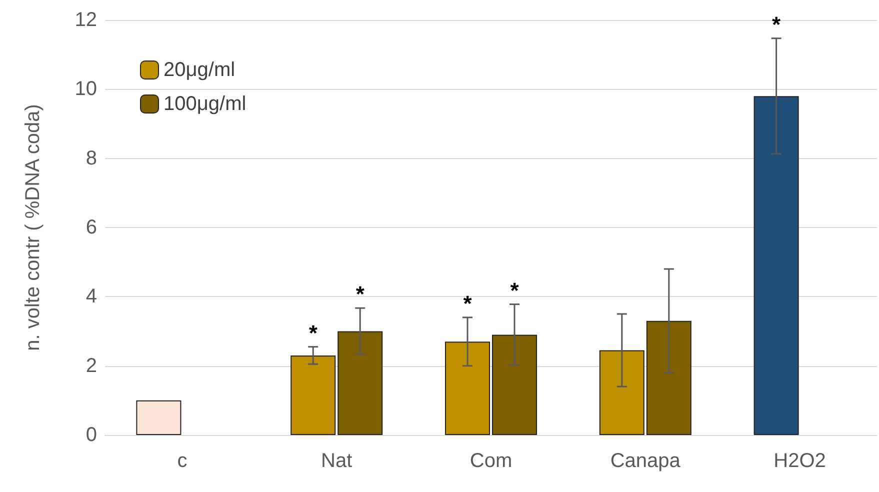 The image size is (879, 492). Describe the element at coordinates (91, 365) in the screenshot. I see `y-tick-label: 2` at that location.